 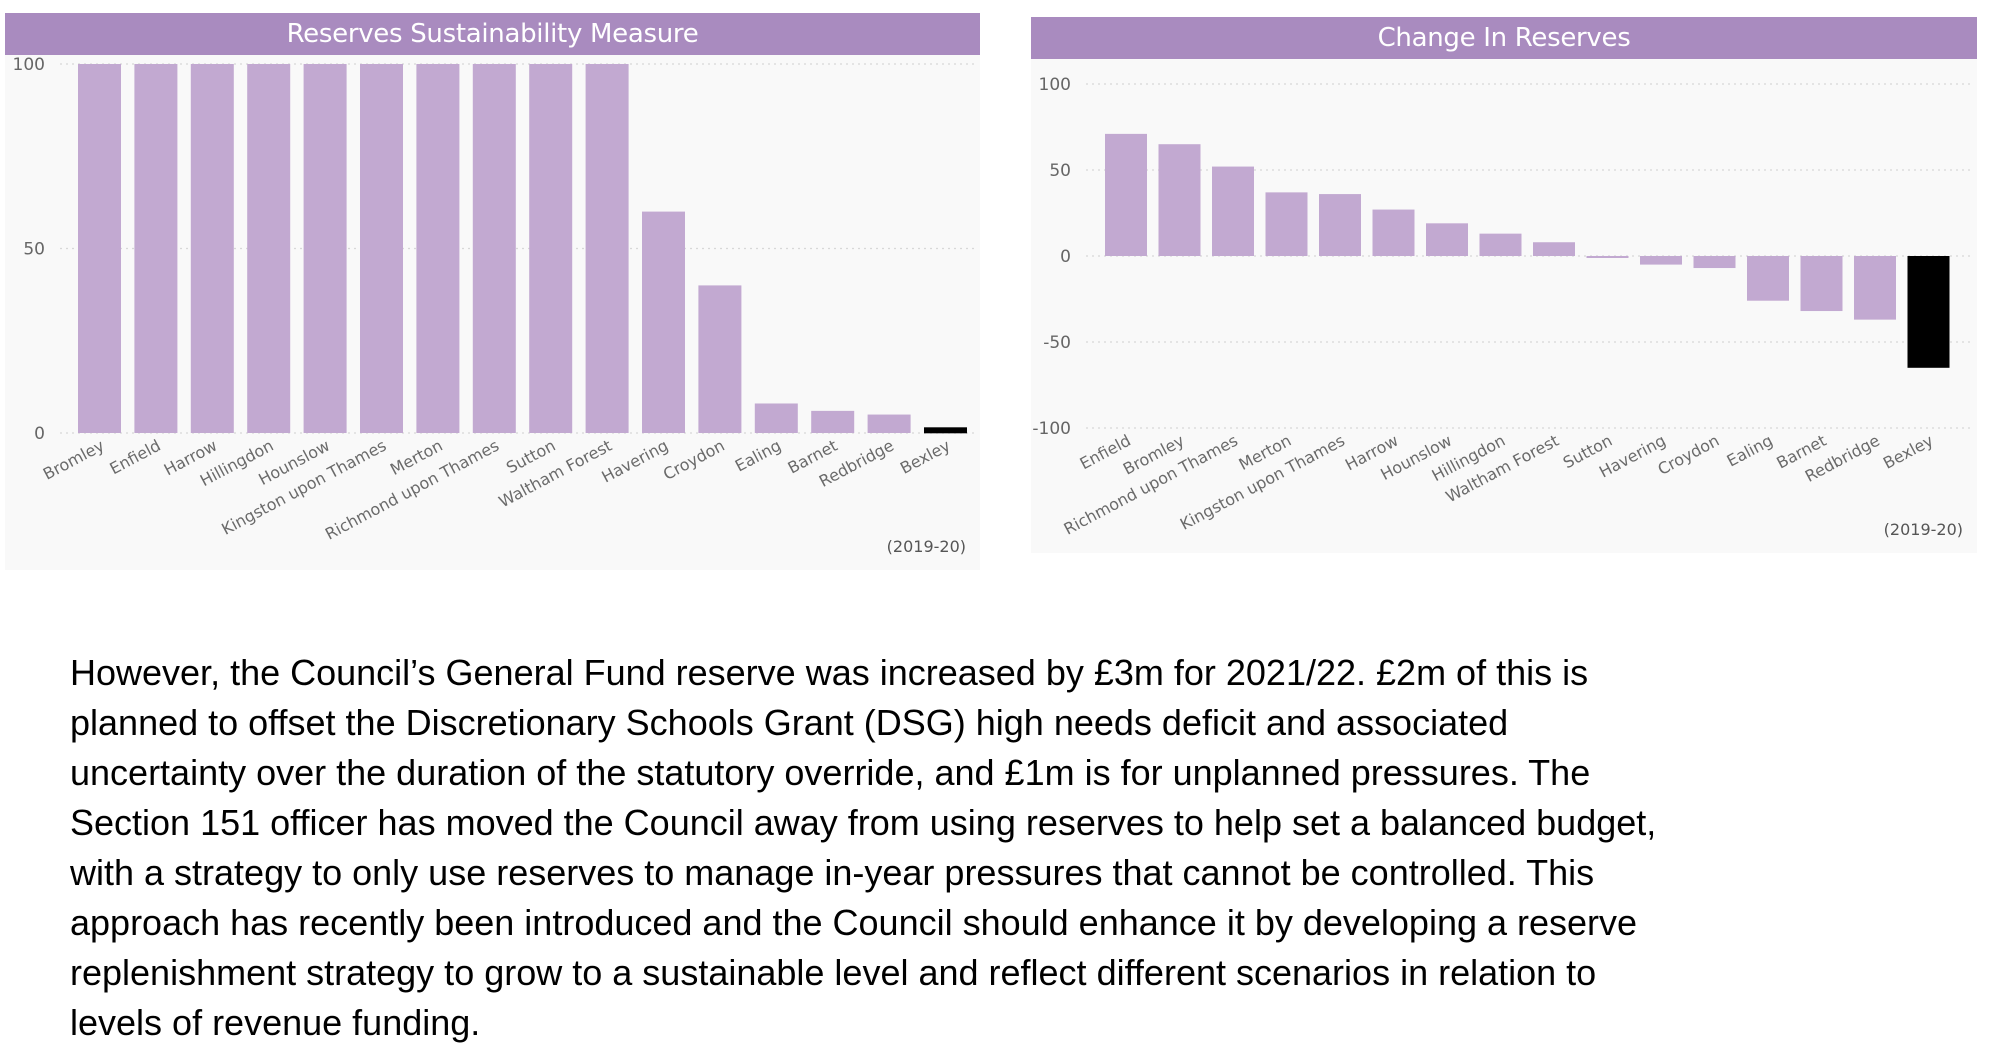 I want to click on y-tick-label: -50, so click(x=1057, y=343).